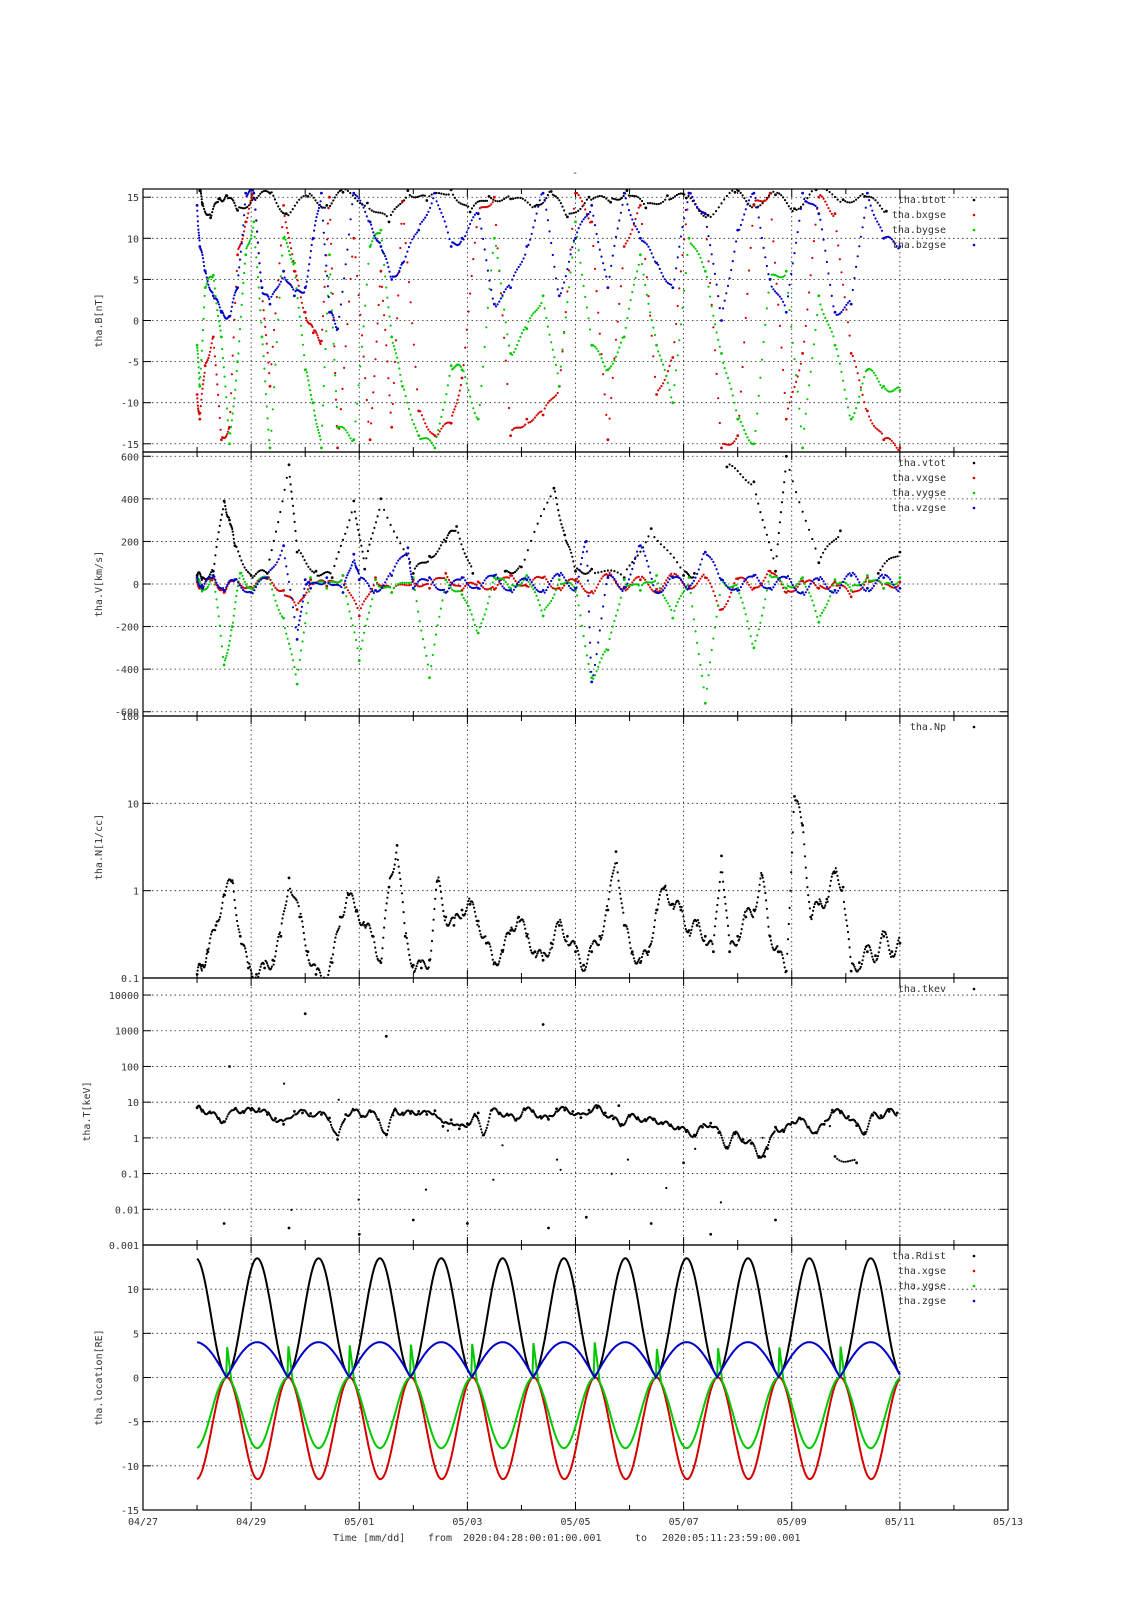 This screenshot has height=1600, width=1131. I want to click on y-tick-label: -200, so click(127, 628).